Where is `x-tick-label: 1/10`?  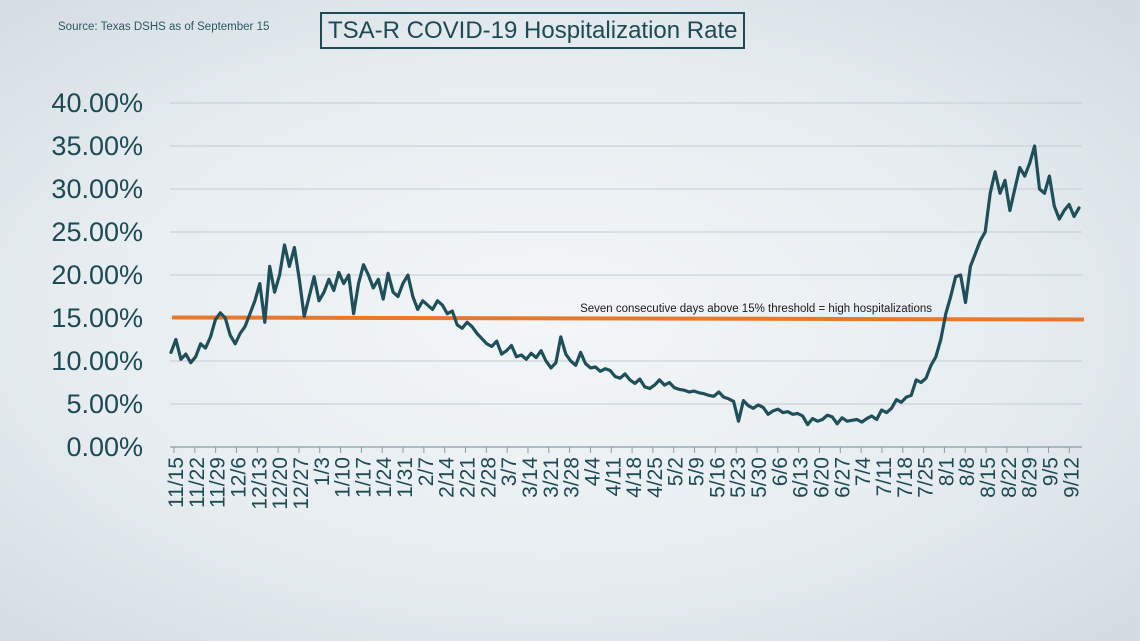
x-tick-label: 1/10 is located at coordinates (343, 477).